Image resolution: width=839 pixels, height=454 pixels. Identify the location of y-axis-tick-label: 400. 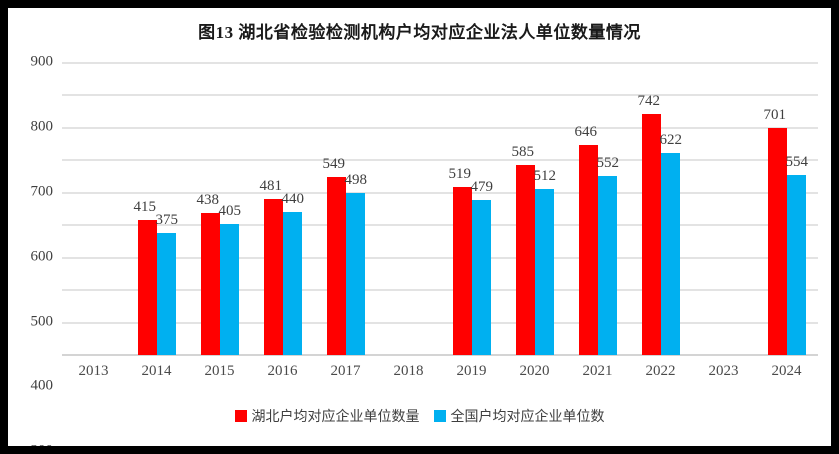
(42, 385).